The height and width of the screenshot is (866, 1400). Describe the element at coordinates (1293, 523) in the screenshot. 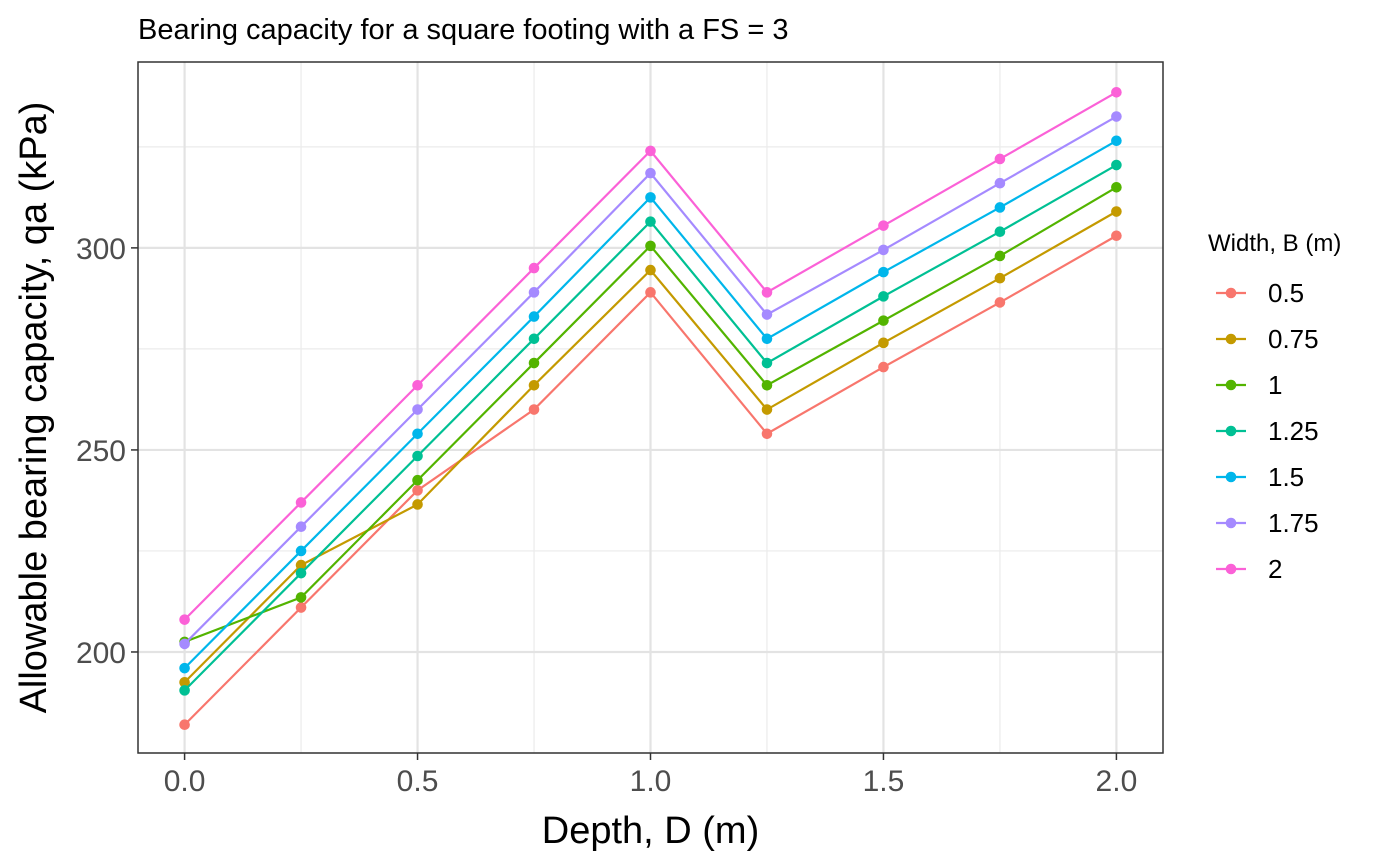

I see `legend-label: 1.75` at that location.